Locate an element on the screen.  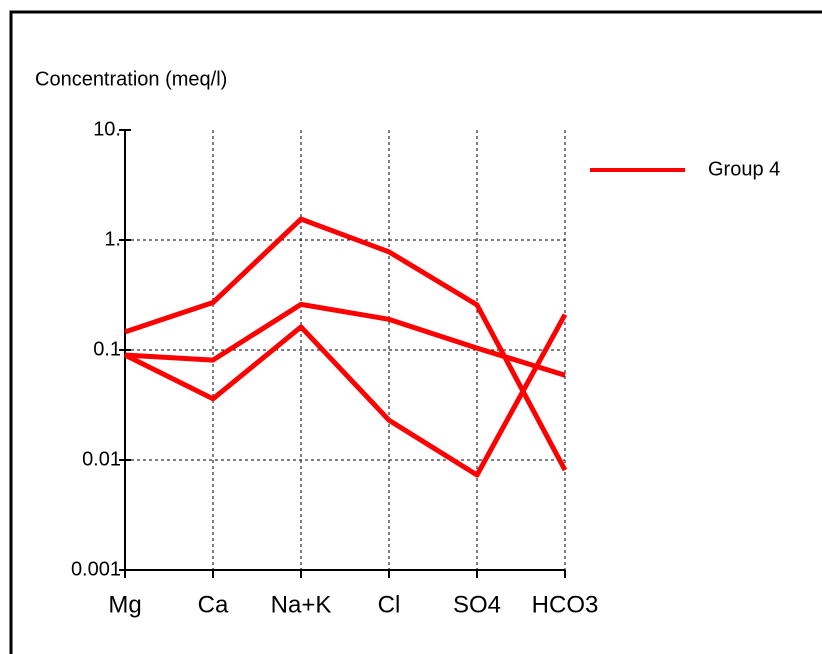
y-tick-label: 1. is located at coordinates (112, 239).